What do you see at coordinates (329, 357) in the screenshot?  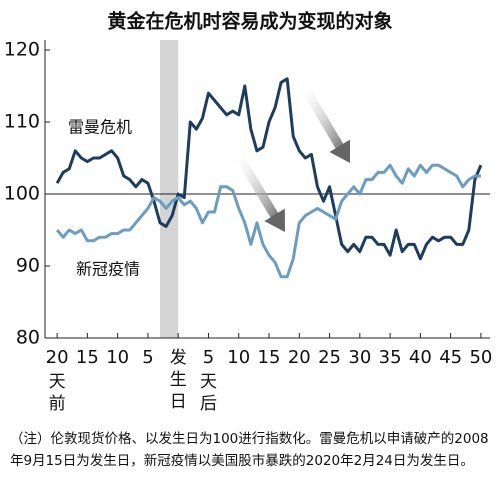 I see `x-tick-label: 25` at bounding box center [329, 357].